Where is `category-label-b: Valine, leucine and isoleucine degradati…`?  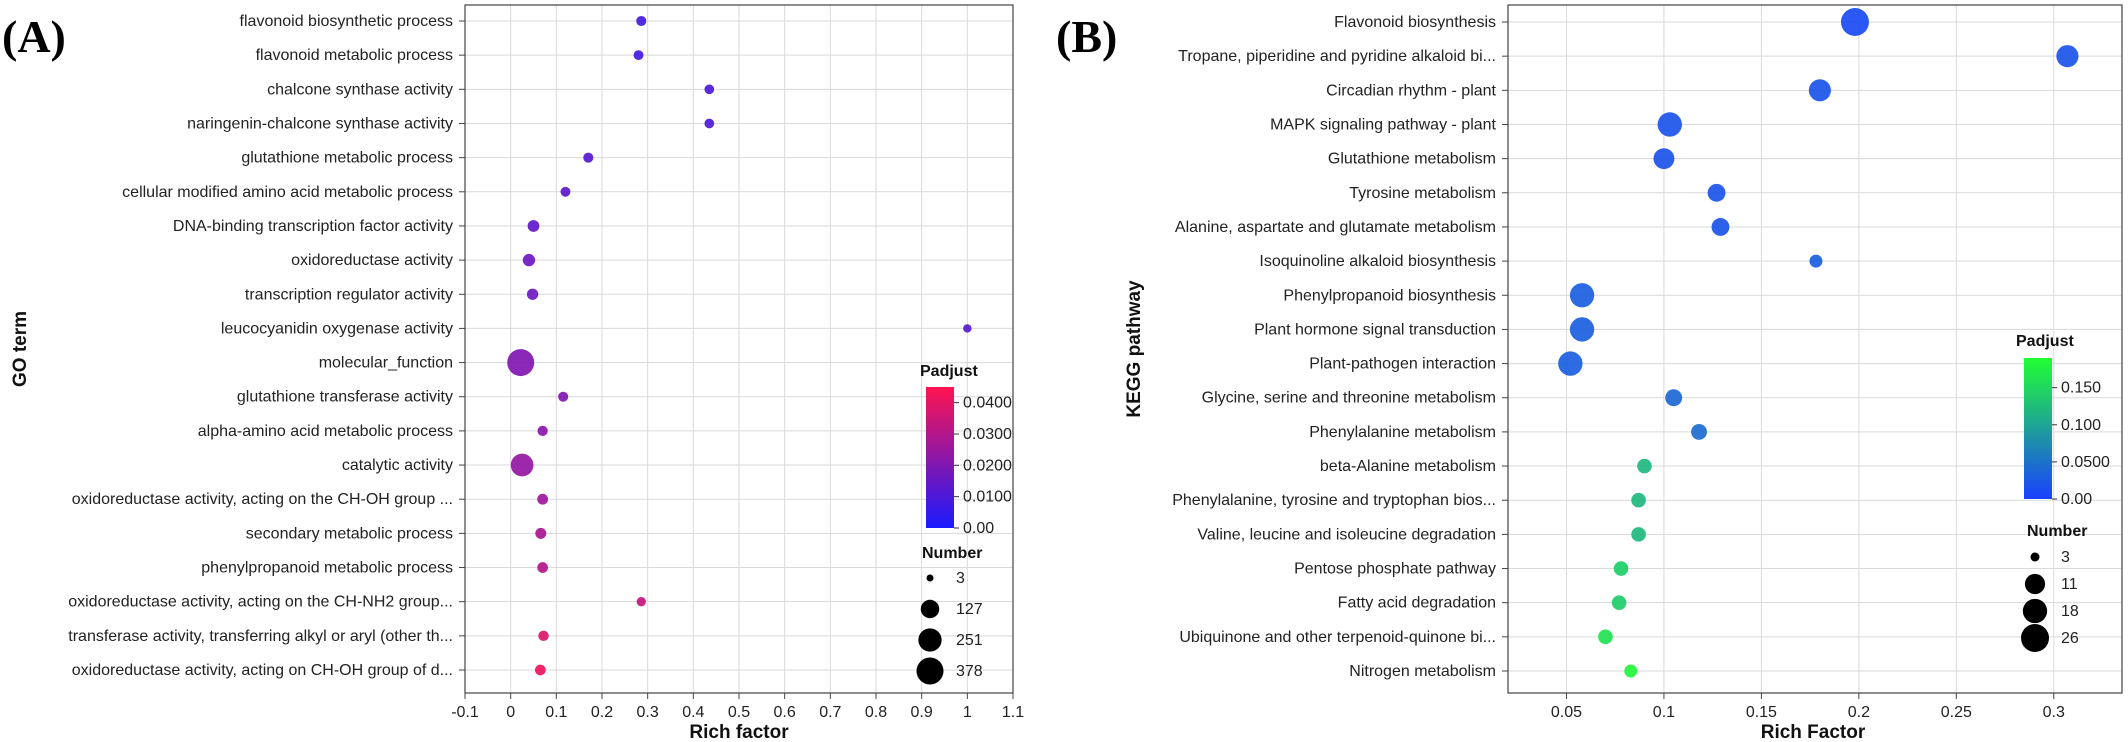
category-label-b: Valine, leucine and isoleucine degradati… is located at coordinates (1346, 534).